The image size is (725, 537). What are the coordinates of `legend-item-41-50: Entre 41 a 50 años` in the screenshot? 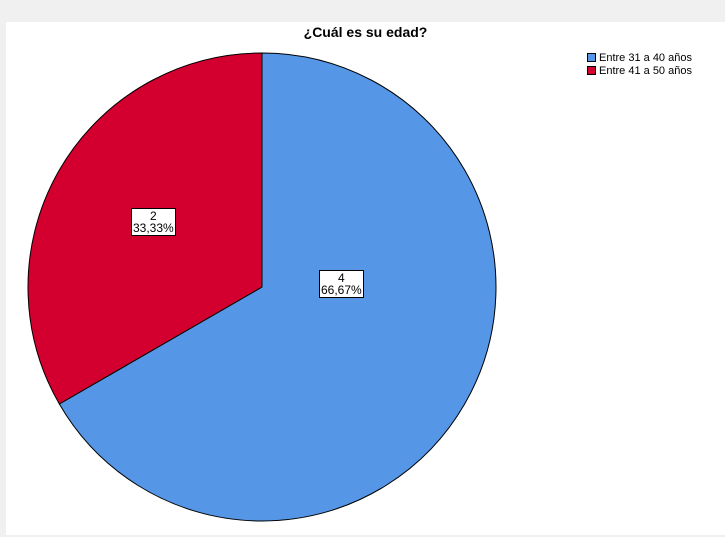 It's located at (639, 70).